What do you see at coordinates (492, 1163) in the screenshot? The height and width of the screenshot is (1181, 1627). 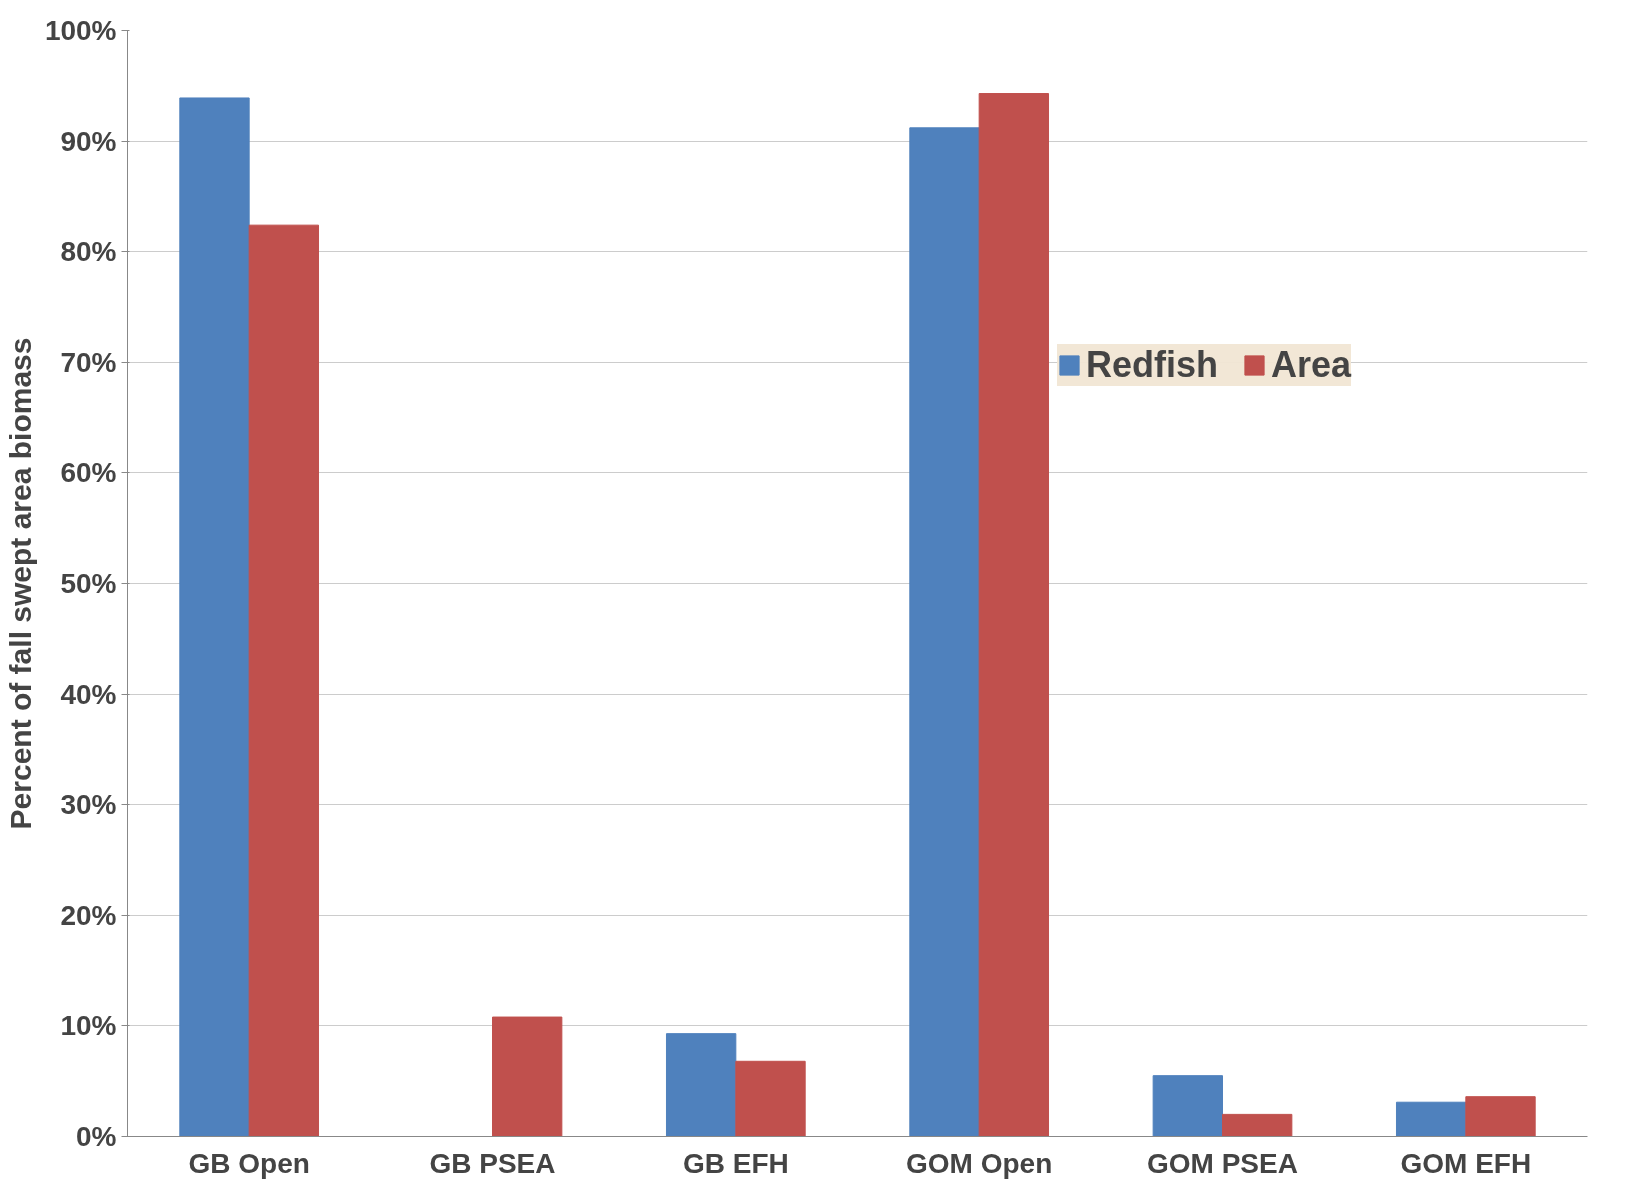 I see `x-tick-label: GB PSEA` at bounding box center [492, 1163].